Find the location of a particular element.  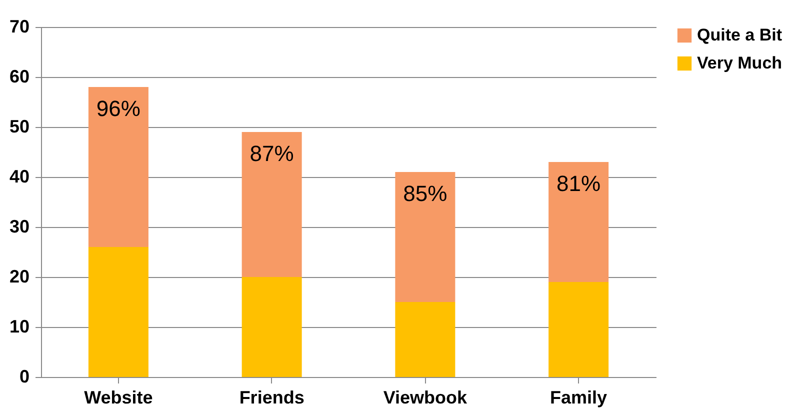

annotation: 87% is located at coordinates (272, 153).